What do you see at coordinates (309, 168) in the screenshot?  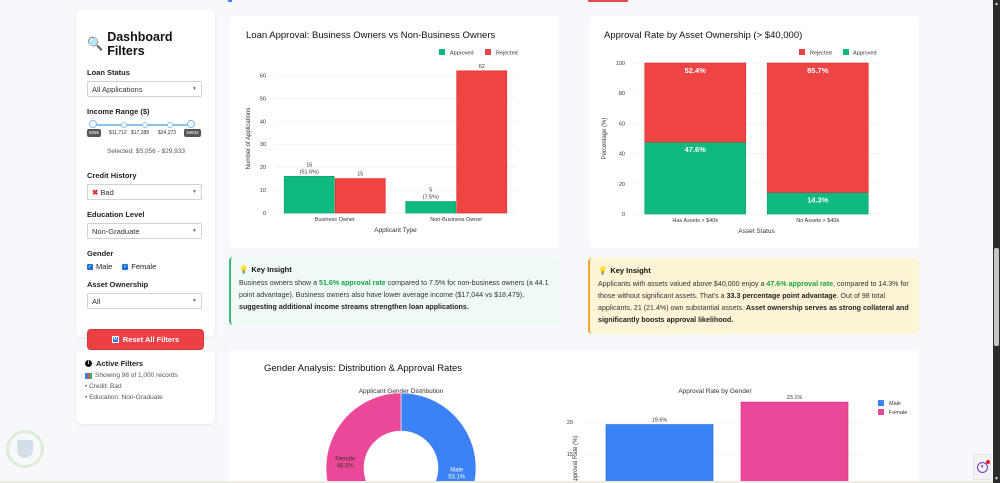 I see `data-label: 16 (51.6%)` at bounding box center [309, 168].